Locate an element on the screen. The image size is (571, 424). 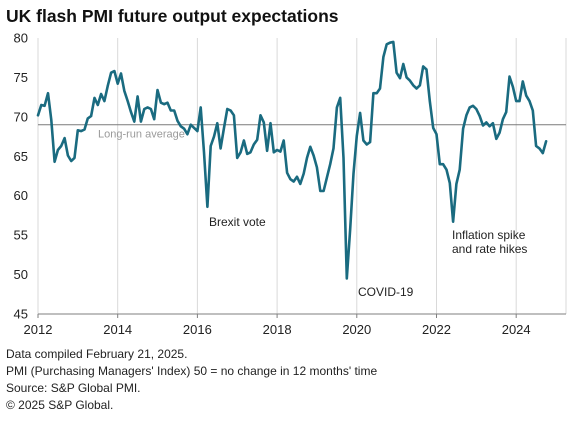
y-tick-label: 75 is located at coordinates (21, 77).